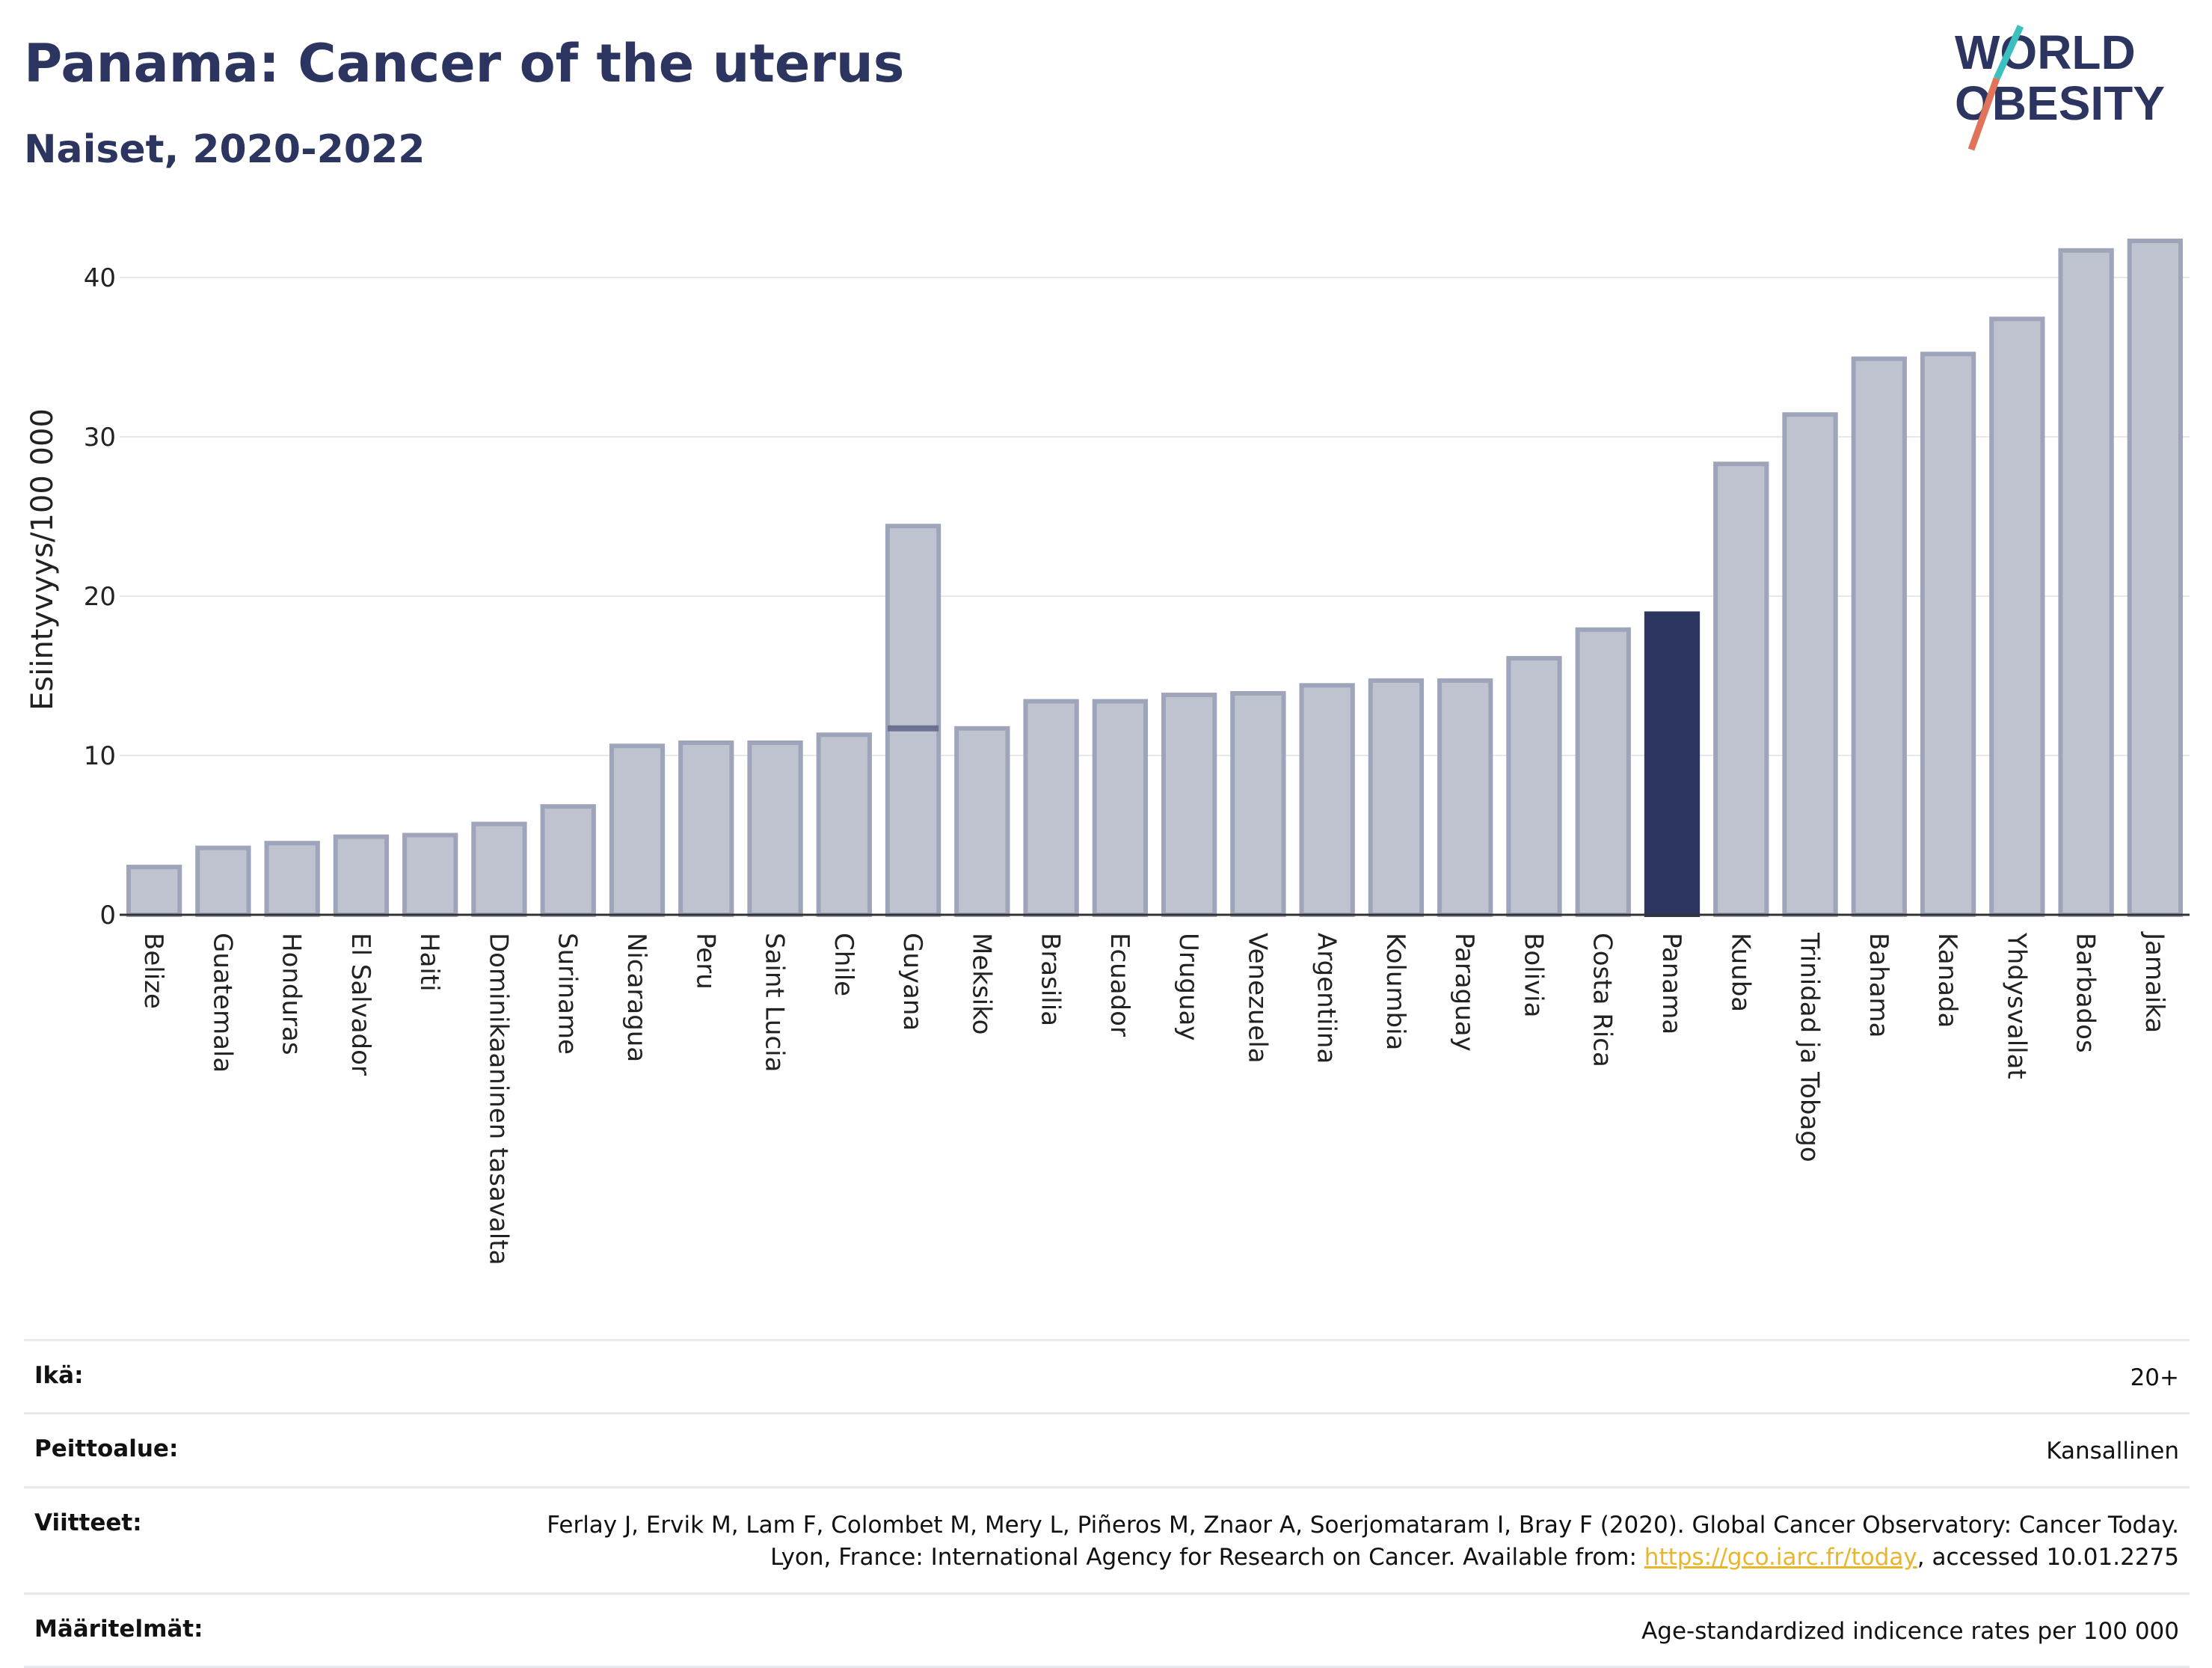 This screenshot has height=1668, width=2212. What do you see at coordinates (1671, 983) in the screenshot?
I see `x-tick-label: Panama` at bounding box center [1671, 983].